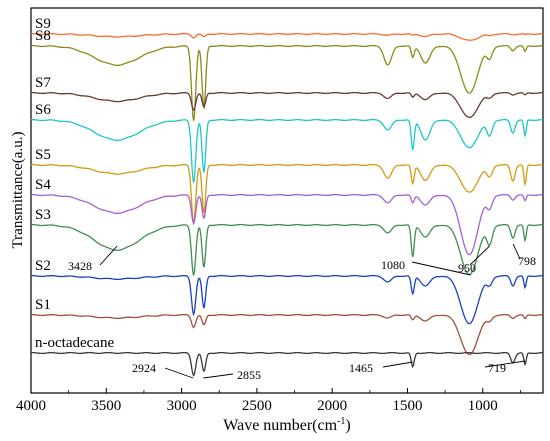 Image resolution: width=550 pixels, height=441 pixels. I want to click on peak-annotation-label: 3428, so click(80, 266).